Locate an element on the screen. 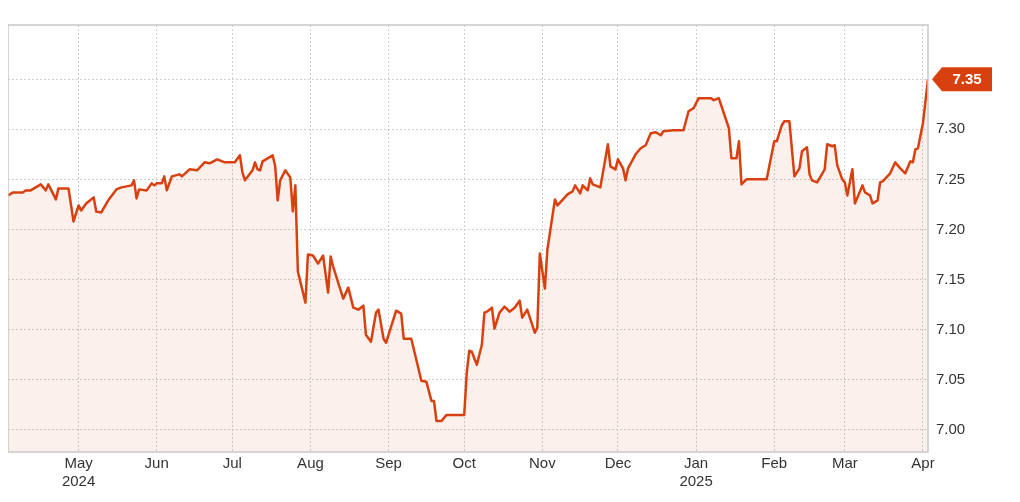 This screenshot has height=502, width=1020. y-tick-label: 7.15 is located at coordinates (951, 278).